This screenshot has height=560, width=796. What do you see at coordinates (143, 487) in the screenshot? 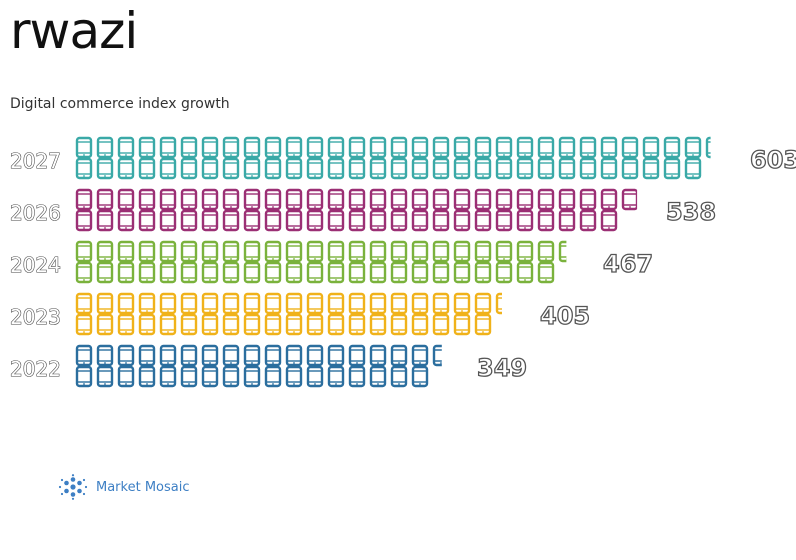
I see `market-mosaic-text: Market Mosaic` at bounding box center [143, 487].